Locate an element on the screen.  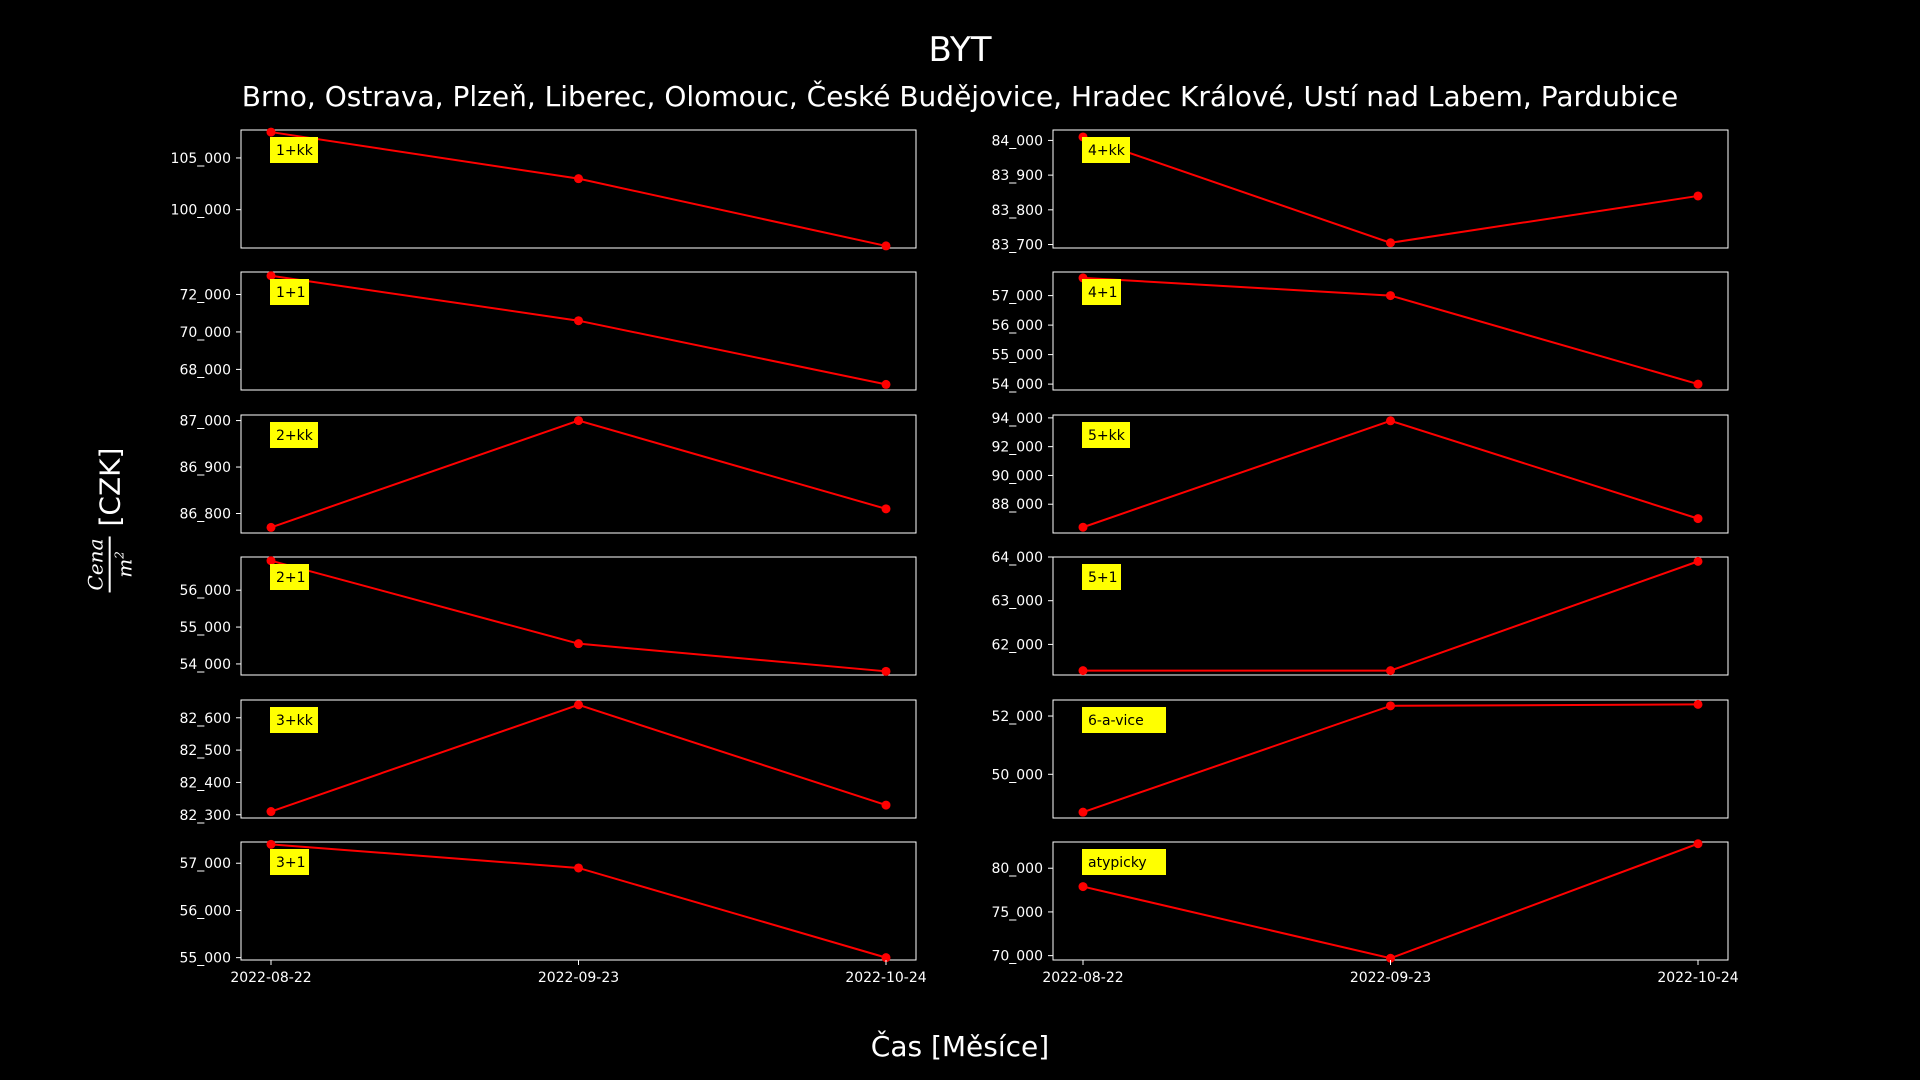
y-tick-label-atypicky: 80_000 is located at coordinates (1017, 869).